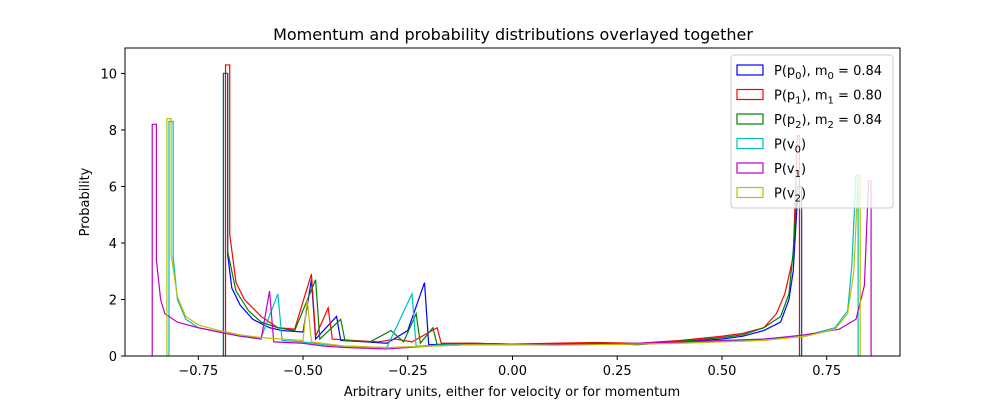 The image size is (1000, 400). I want to click on y-tick-label: 6, so click(113, 187).